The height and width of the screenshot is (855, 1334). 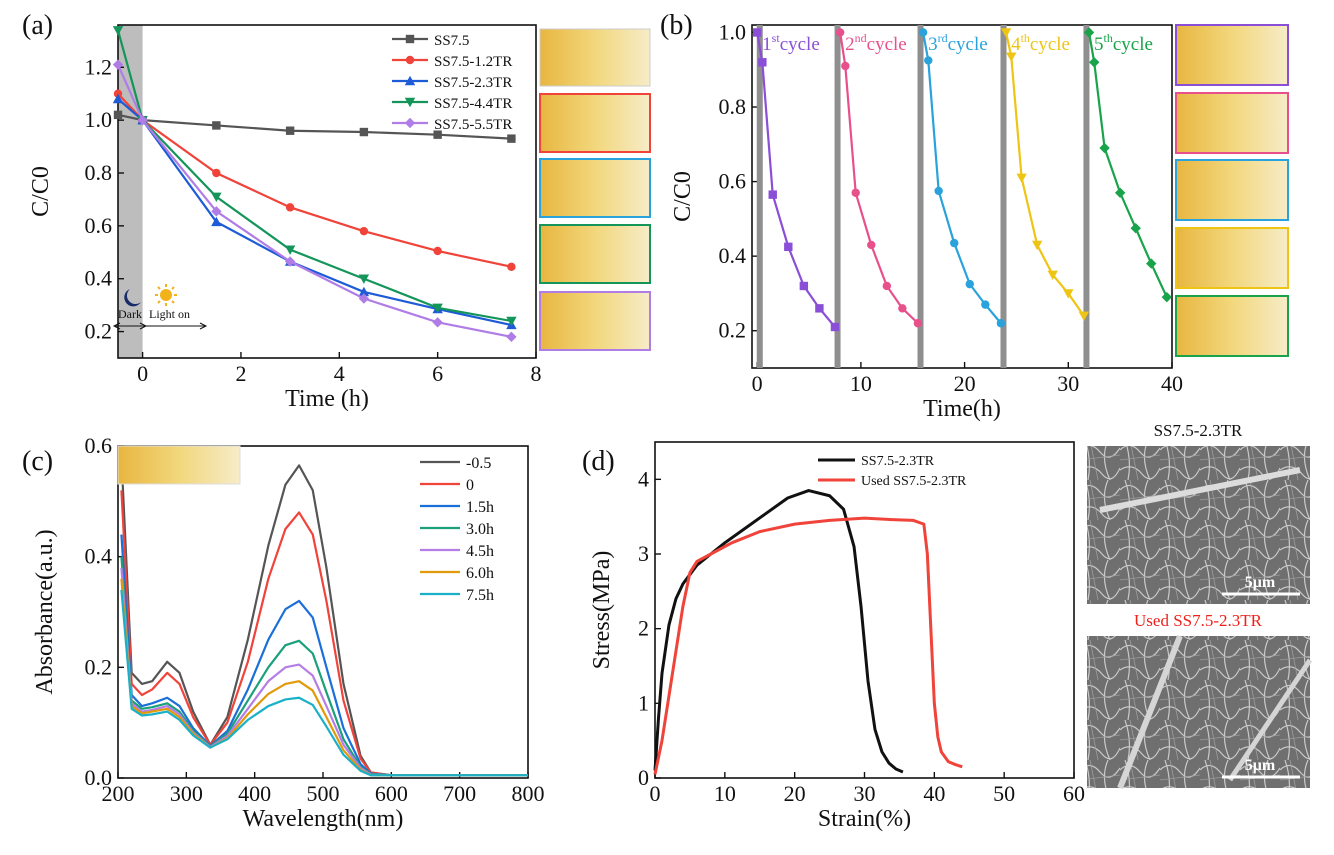 What do you see at coordinates (473, 62) in the screenshot?
I see `legend-label: SS7.5-1.2TR` at bounding box center [473, 62].